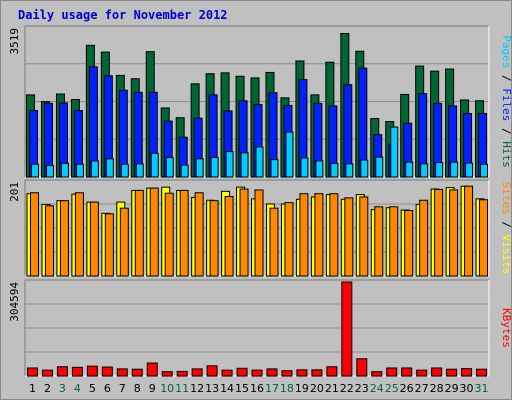  What do you see at coordinates (407, 388) in the screenshot?
I see `day-label: 26` at bounding box center [407, 388].